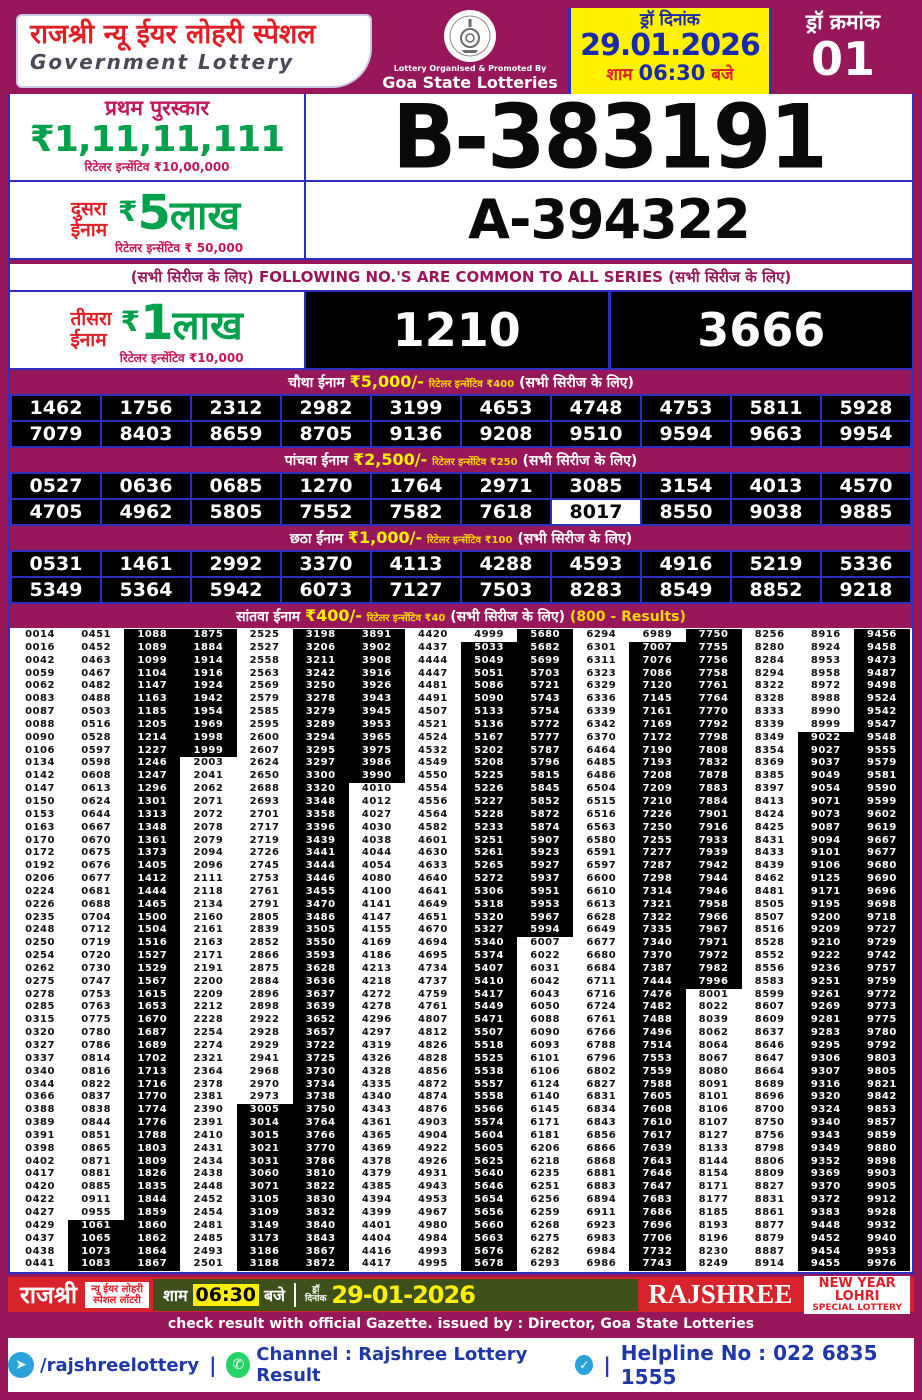 This screenshot has height=1400, width=922. I want to click on result-number: 0452, so click(96, 647).